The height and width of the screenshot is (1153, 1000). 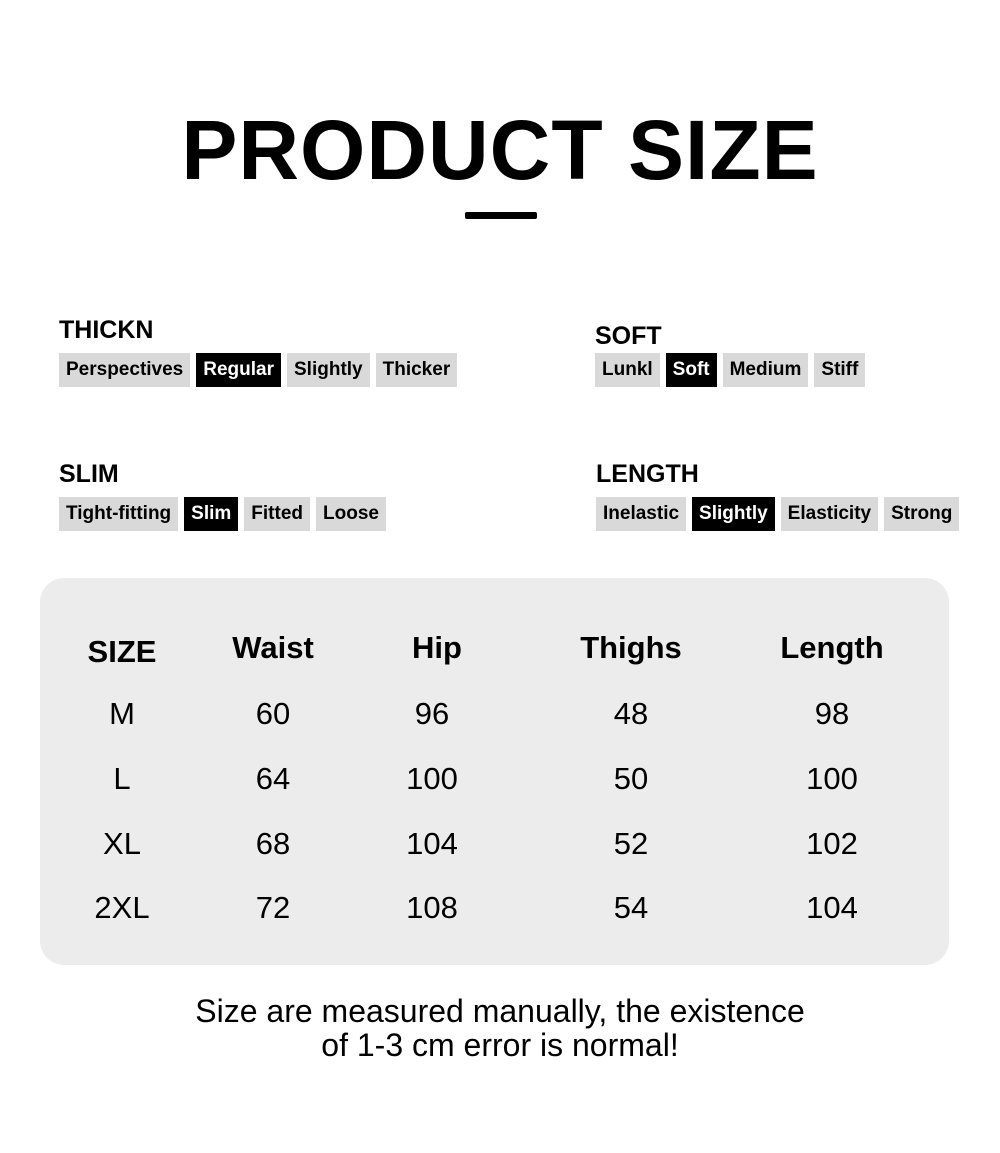 I want to click on attribute-option: Lunkl, so click(x=627, y=370).